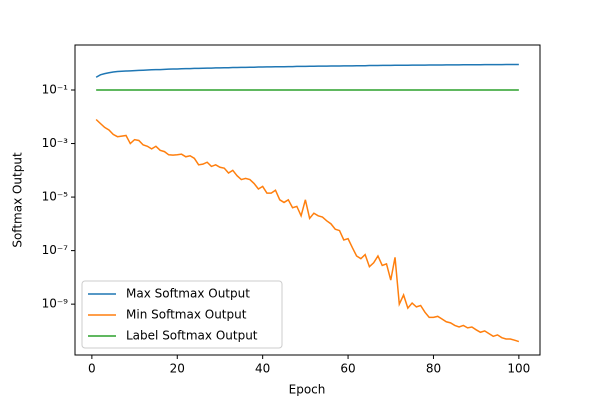 The width and height of the screenshot is (600, 400). What do you see at coordinates (188, 294) in the screenshot?
I see `legend-label: Max Softmax Output` at bounding box center [188, 294].